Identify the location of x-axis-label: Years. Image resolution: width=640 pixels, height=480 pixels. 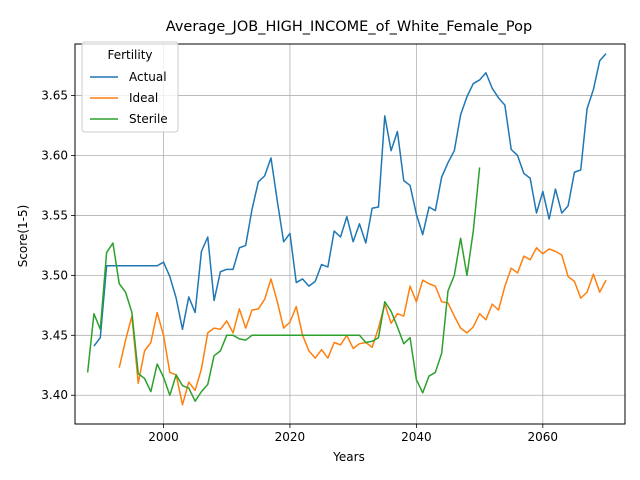
(348, 457).